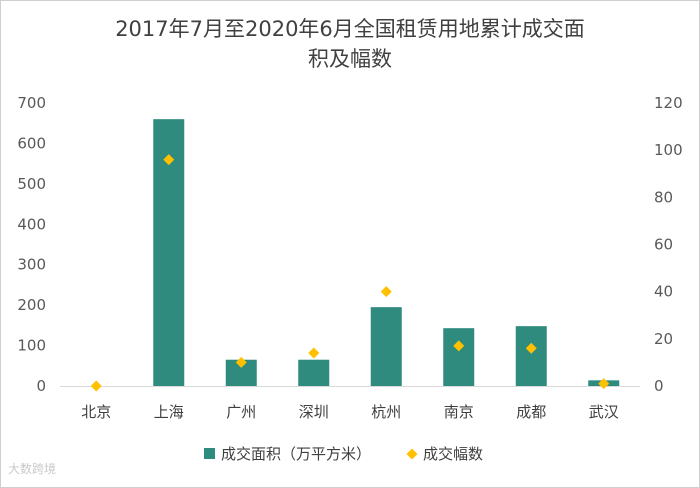 Image resolution: width=700 pixels, height=488 pixels. What do you see at coordinates (31, 265) in the screenshot?
I see `left-axis-tick-3: 300` at bounding box center [31, 265].